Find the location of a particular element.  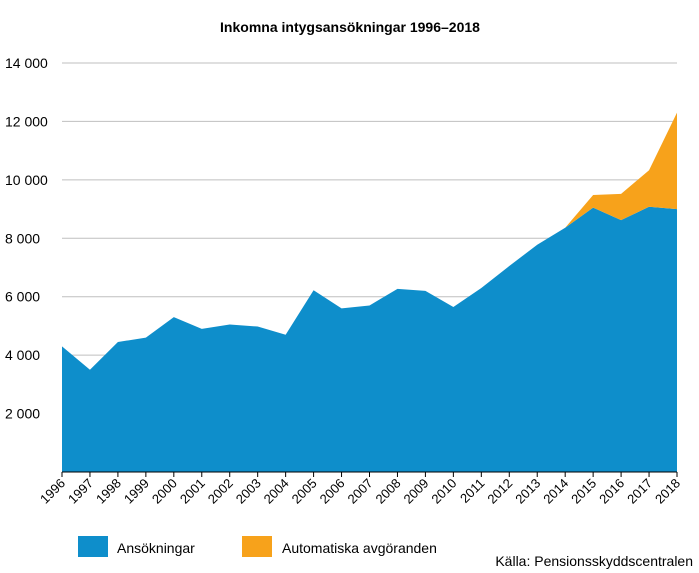

x-tick-label: 1997 is located at coordinates (80, 491).